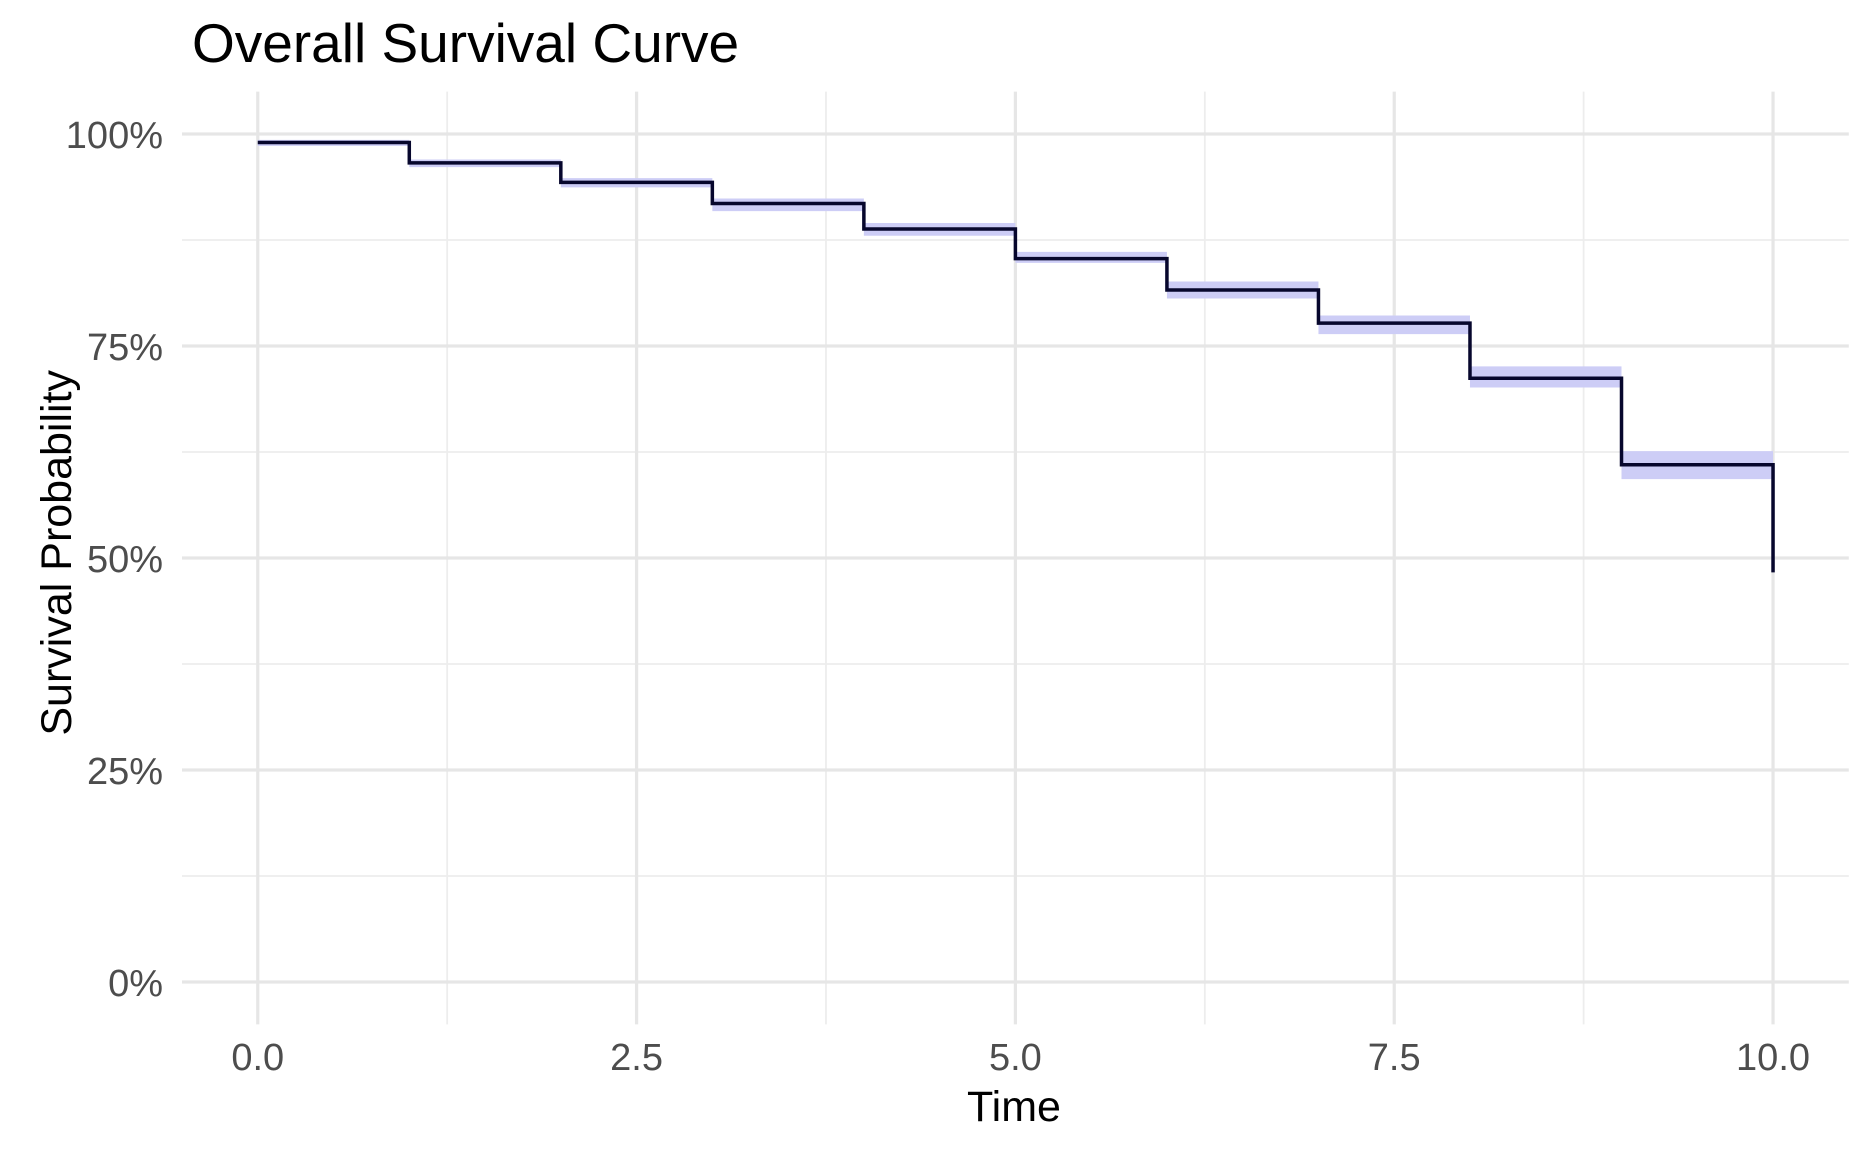  Describe the element at coordinates (1394, 1058) in the screenshot. I see `x-tick-label: 7.5` at that location.